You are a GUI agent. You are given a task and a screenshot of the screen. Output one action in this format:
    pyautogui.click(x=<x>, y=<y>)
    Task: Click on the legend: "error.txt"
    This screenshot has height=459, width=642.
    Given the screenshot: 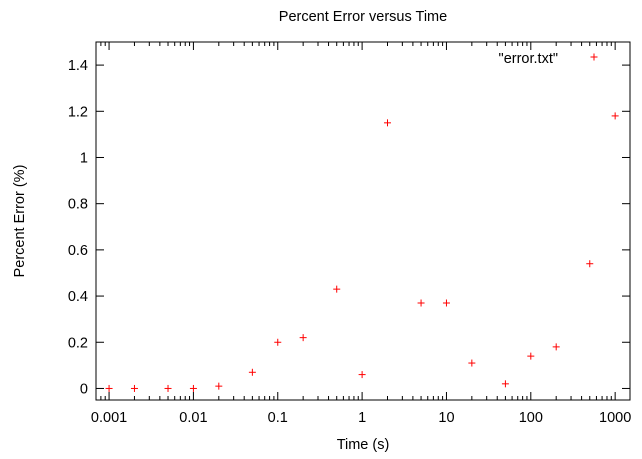 What is the action you would take?
    pyautogui.click(x=548, y=59)
    